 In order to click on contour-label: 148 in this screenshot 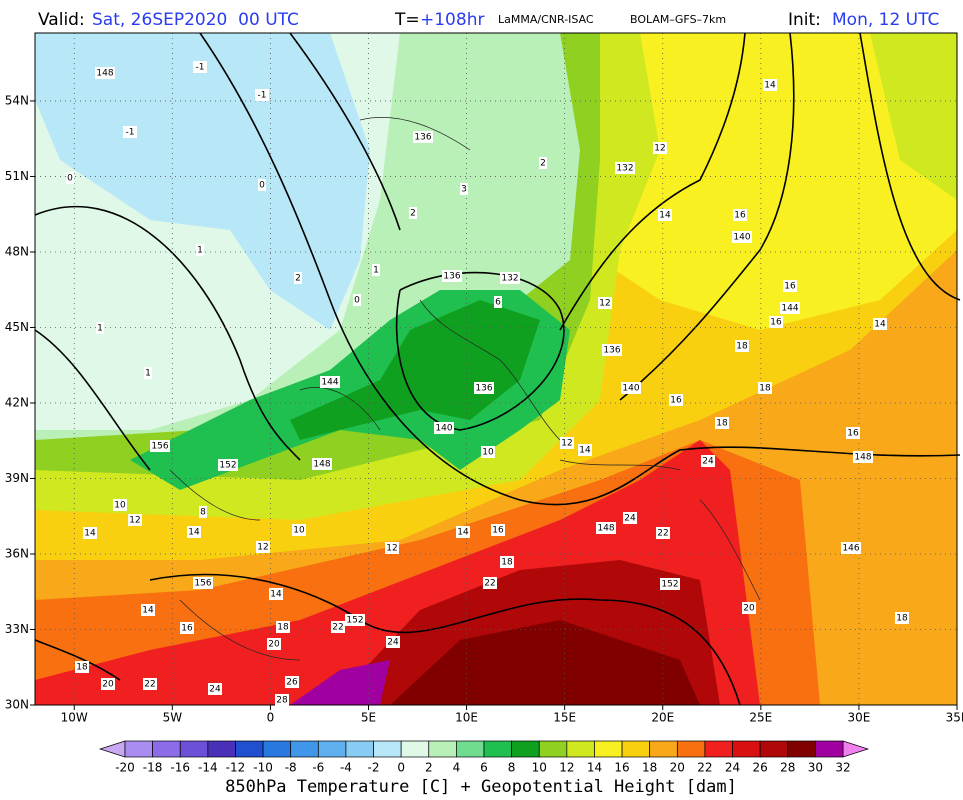, I will do `click(321, 465)`.